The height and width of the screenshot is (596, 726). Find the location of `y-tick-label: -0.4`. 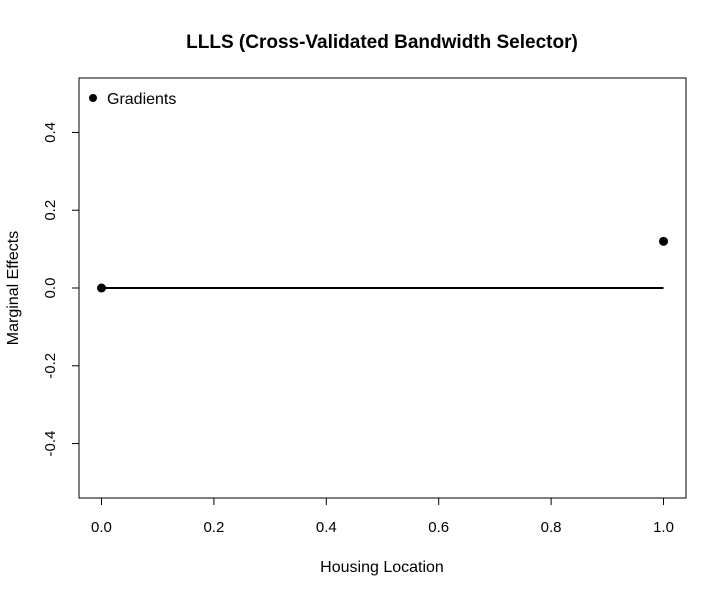

y-tick-label: -0.4 is located at coordinates (50, 444).